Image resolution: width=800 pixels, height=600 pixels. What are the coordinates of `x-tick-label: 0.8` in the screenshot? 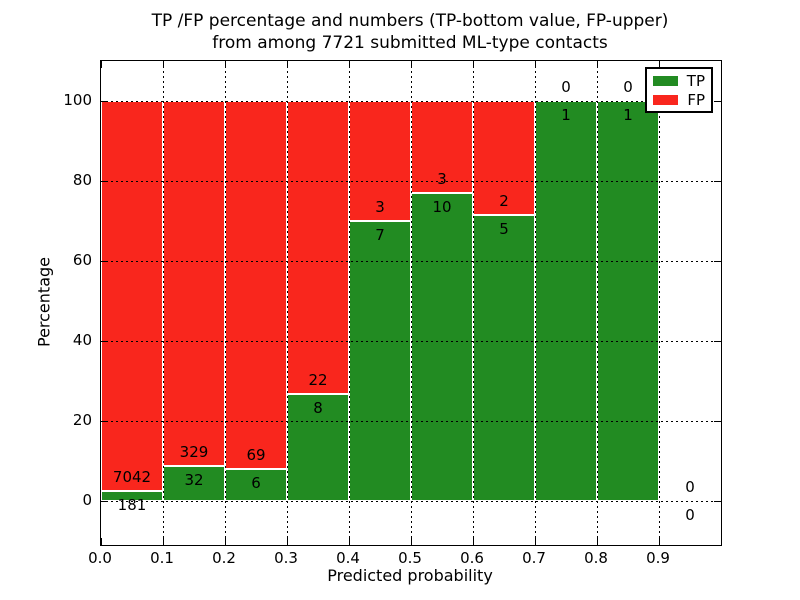 It's located at (596, 558).